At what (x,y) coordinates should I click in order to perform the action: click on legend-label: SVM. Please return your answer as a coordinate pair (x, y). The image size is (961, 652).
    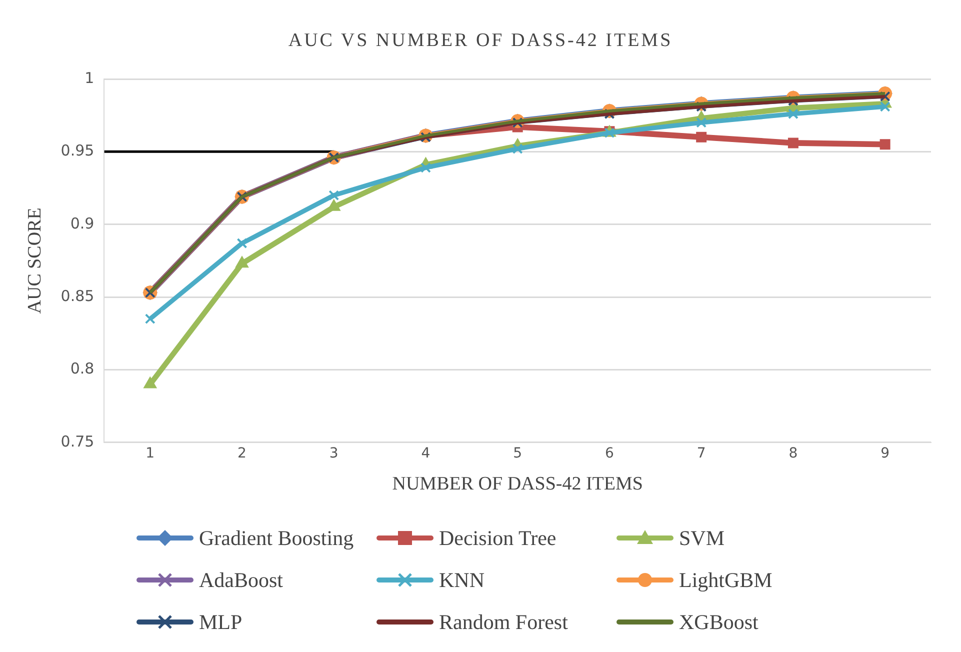
    Looking at the image, I should click on (702, 538).